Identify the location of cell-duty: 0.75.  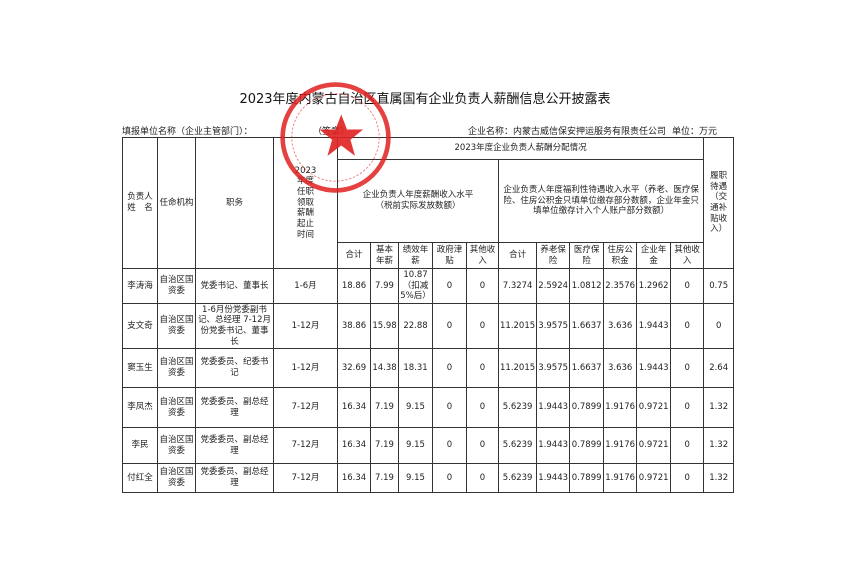
(719, 286).